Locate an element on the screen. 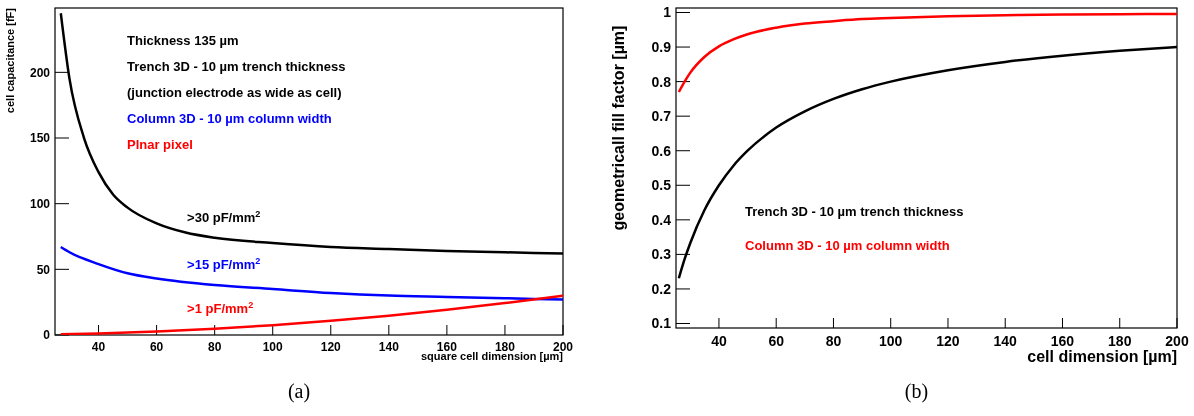 This screenshot has height=416, width=1194. text: (b) is located at coordinates (916, 391).